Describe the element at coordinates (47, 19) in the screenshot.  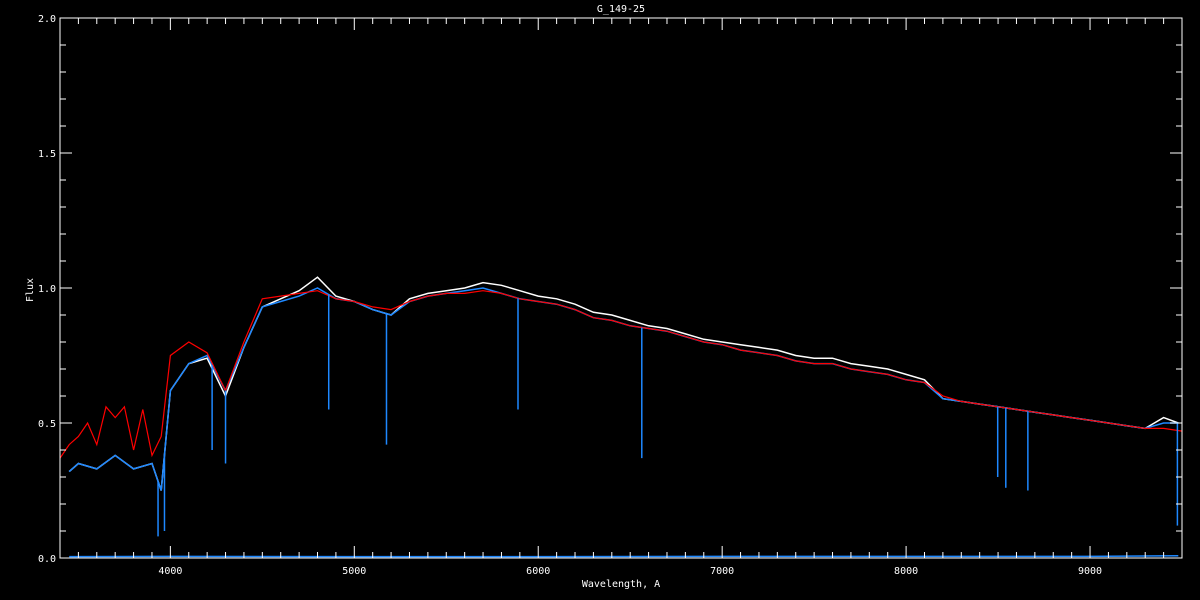
I see `y-tick-label: 2.0` at that location.